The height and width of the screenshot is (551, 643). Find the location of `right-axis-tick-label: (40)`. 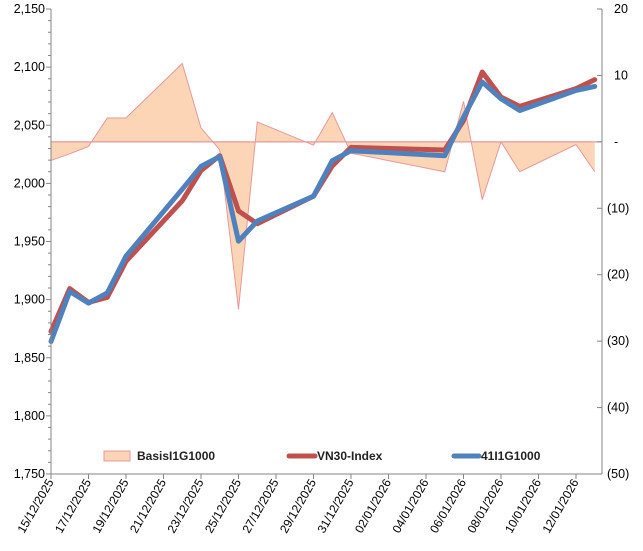

right-axis-tick-label: (40) is located at coordinates (618, 408).